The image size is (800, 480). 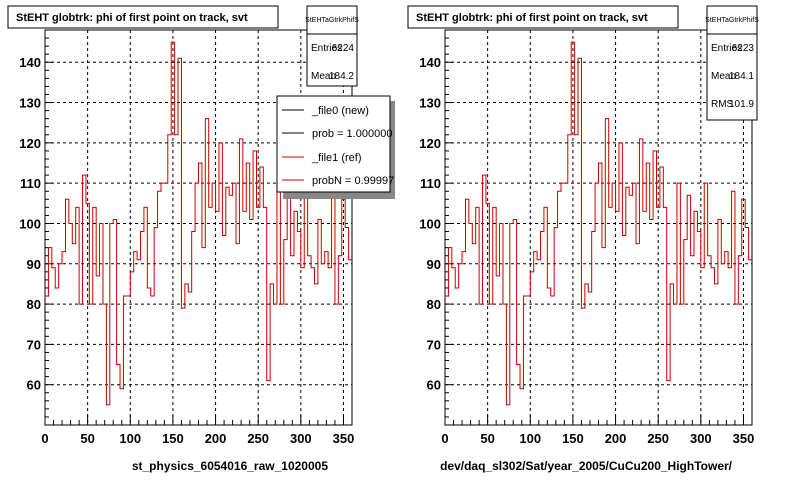 What do you see at coordinates (34, 344) in the screenshot?
I see `left-y-tick-label-1: 70` at bounding box center [34, 344].